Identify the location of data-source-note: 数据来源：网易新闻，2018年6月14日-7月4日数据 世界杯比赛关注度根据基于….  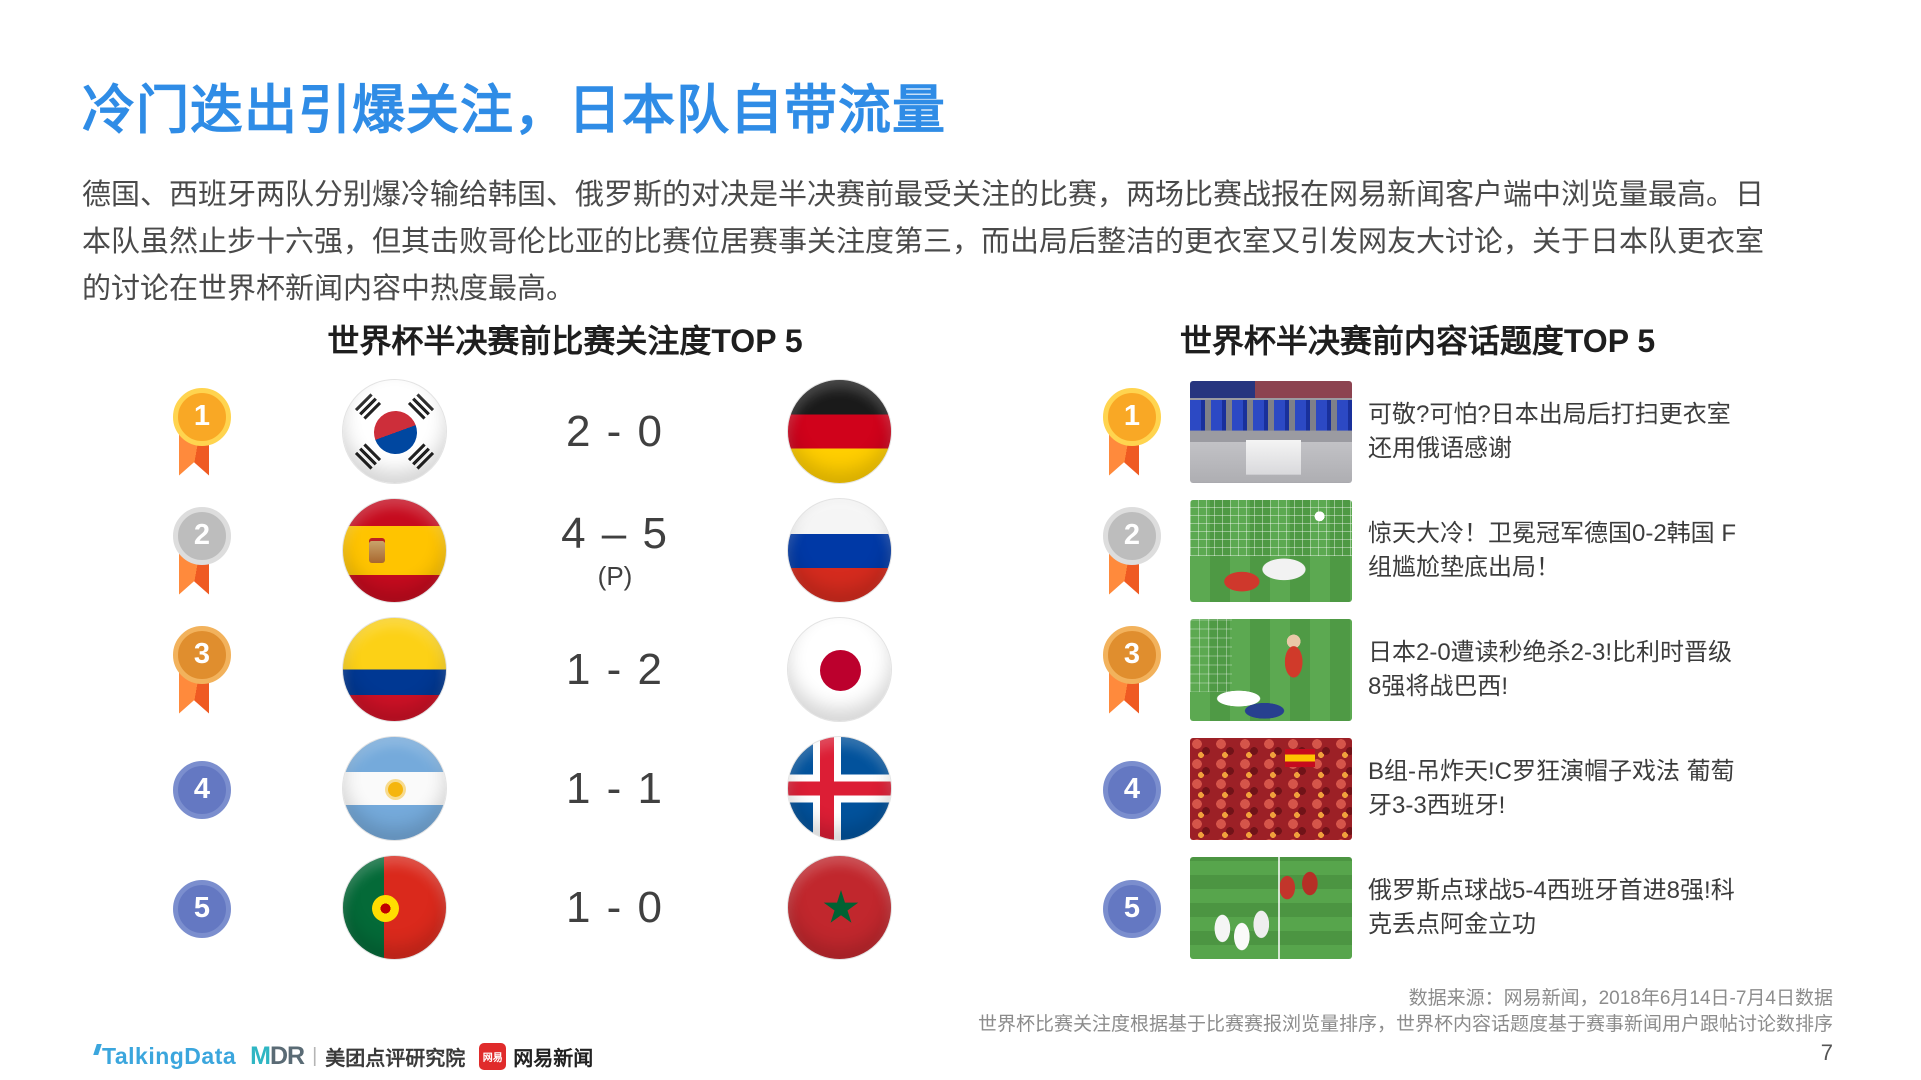
(1405, 1012).